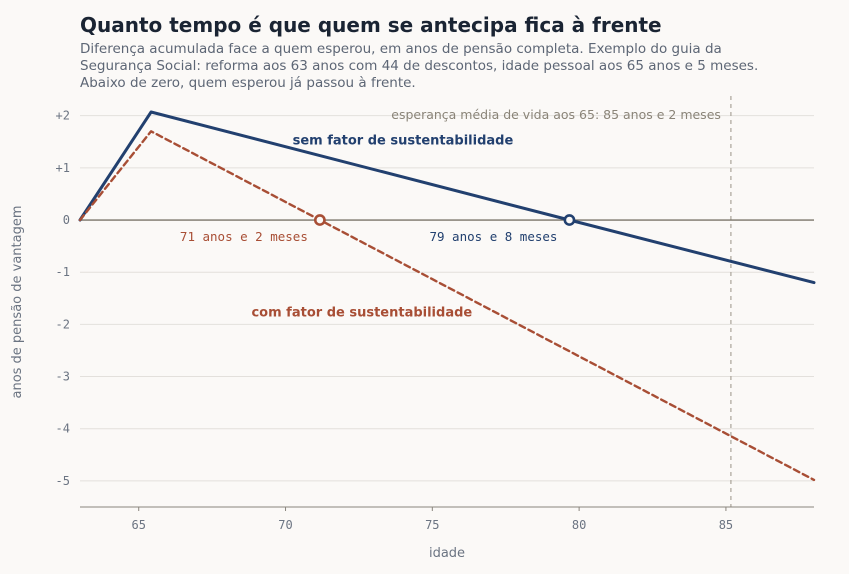 This screenshot has height=574, width=849. Describe the element at coordinates (63, 377) in the screenshot. I see `y-tick-label: -3` at that location.